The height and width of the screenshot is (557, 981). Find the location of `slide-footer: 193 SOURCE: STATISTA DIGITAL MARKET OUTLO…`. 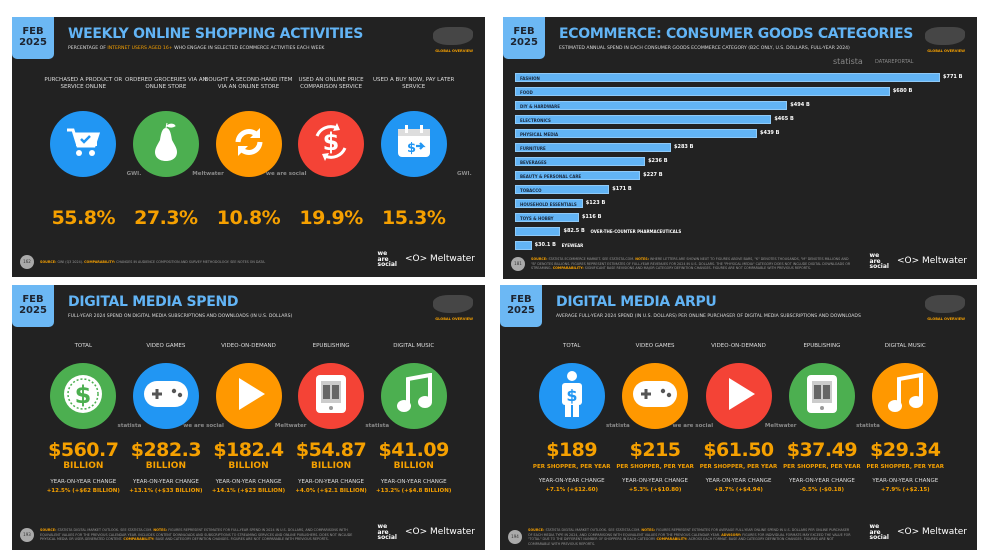

slide-footer: 193 SOURCE: STATISTA DIGITAL MARKET OUTLO… is located at coordinates (190, 535).